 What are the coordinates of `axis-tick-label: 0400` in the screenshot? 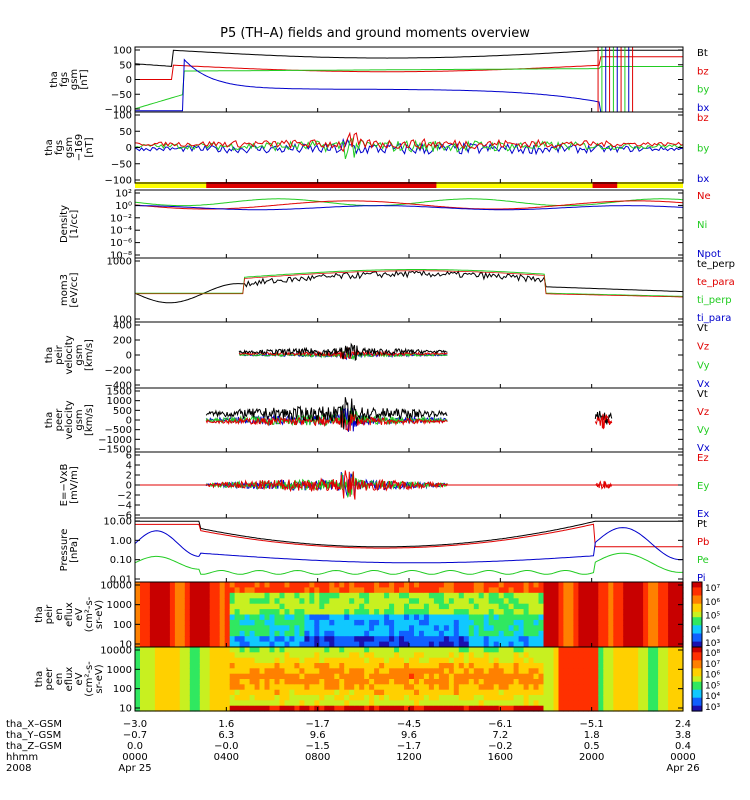 It's located at (226, 757).